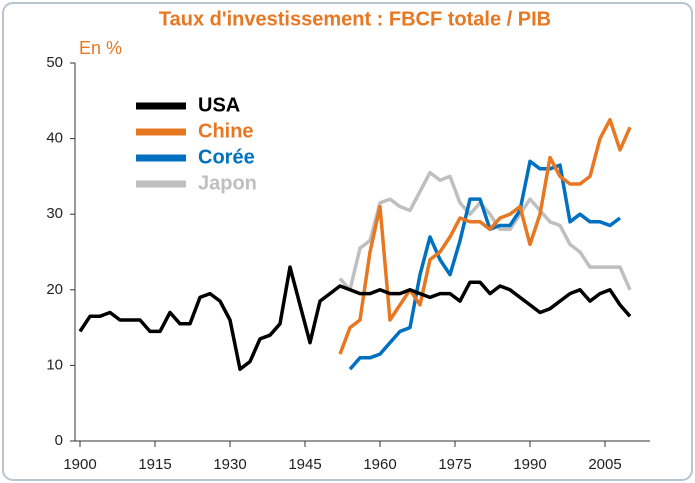 Image resolution: width=695 pixels, height=483 pixels. I want to click on legend-label: Japon, so click(227, 183).